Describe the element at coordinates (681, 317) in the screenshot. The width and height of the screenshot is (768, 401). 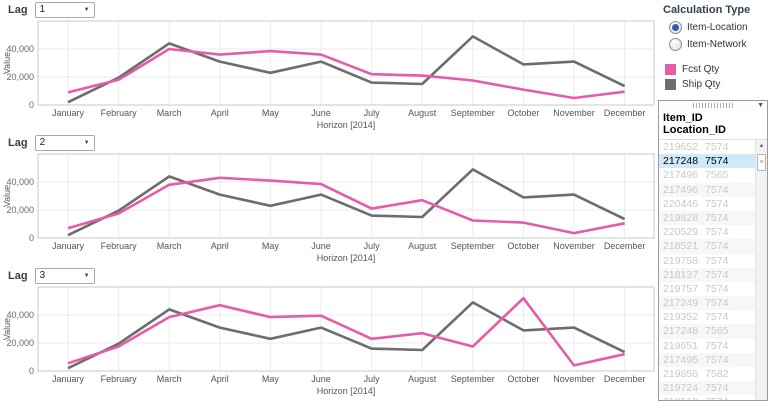
I see `item-id: 219352` at that location.